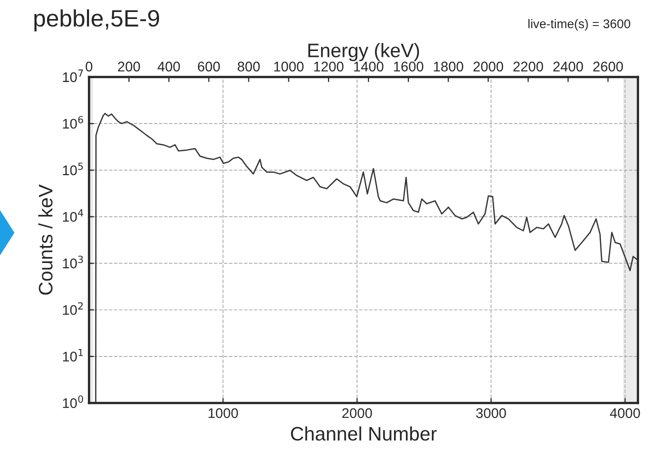 This screenshot has height=452, width=657. I want to click on y-tick-label: 10$^{3}$, so click(73, 262).